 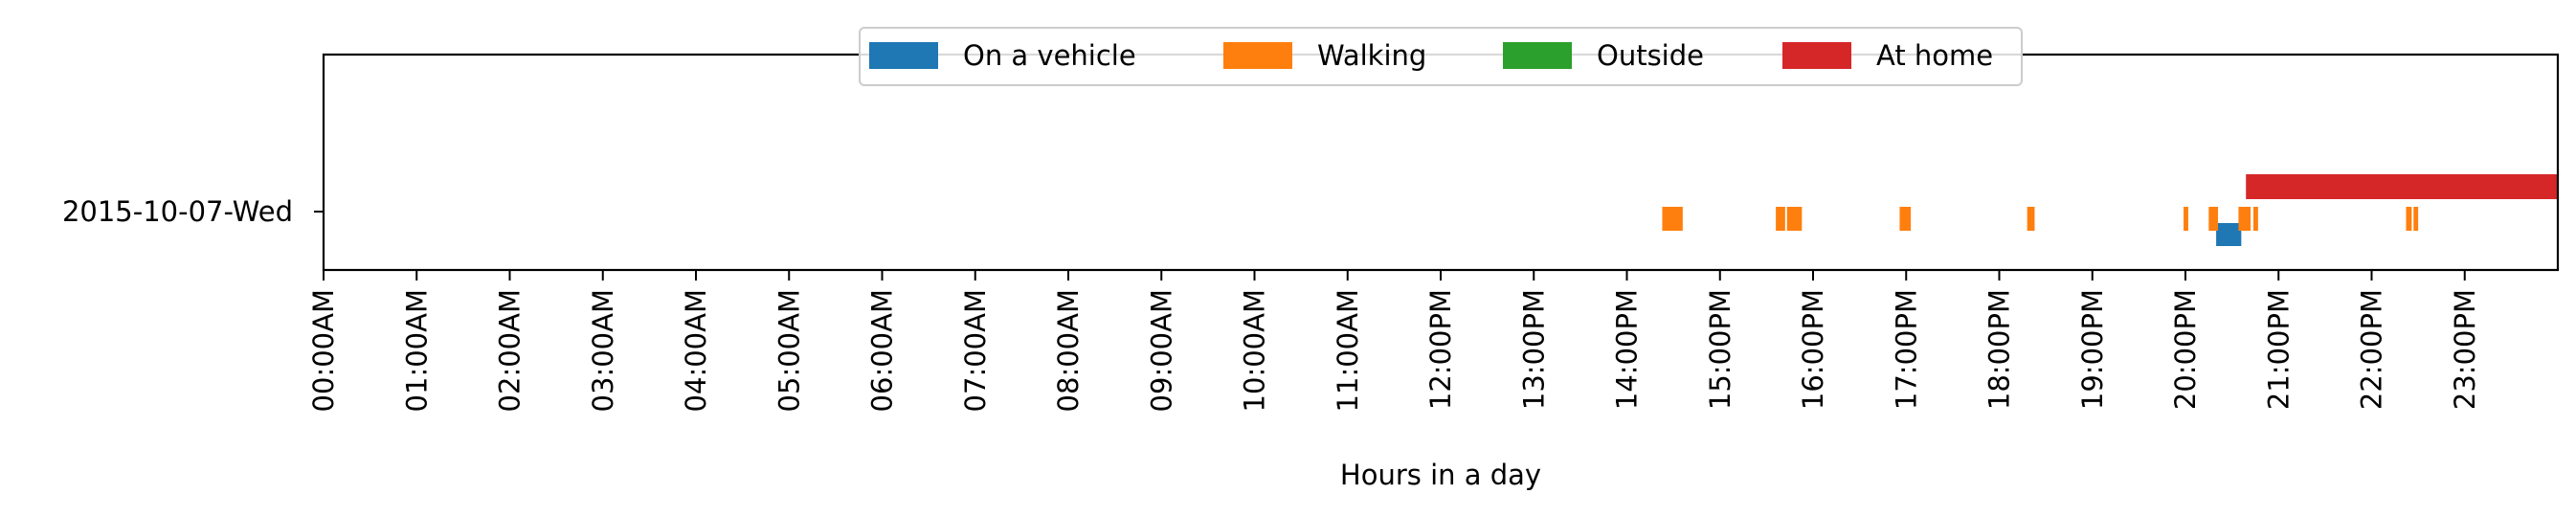 What do you see at coordinates (2278, 349) in the screenshot?
I see `x-tick-label: 21:00PM` at bounding box center [2278, 349].